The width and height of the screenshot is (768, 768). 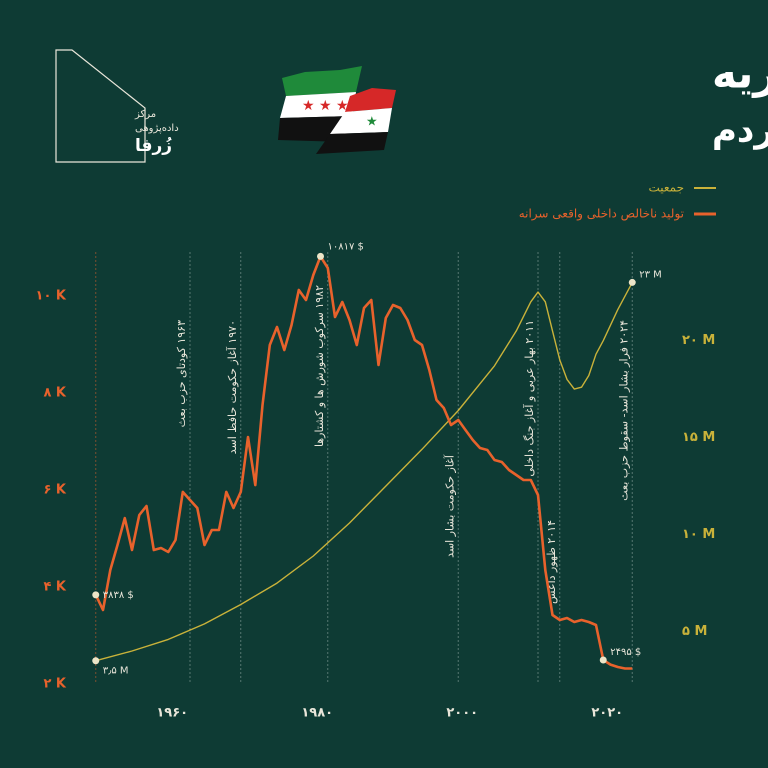 I want to click on y-tick-label: ۲ K, so click(x=54, y=684).